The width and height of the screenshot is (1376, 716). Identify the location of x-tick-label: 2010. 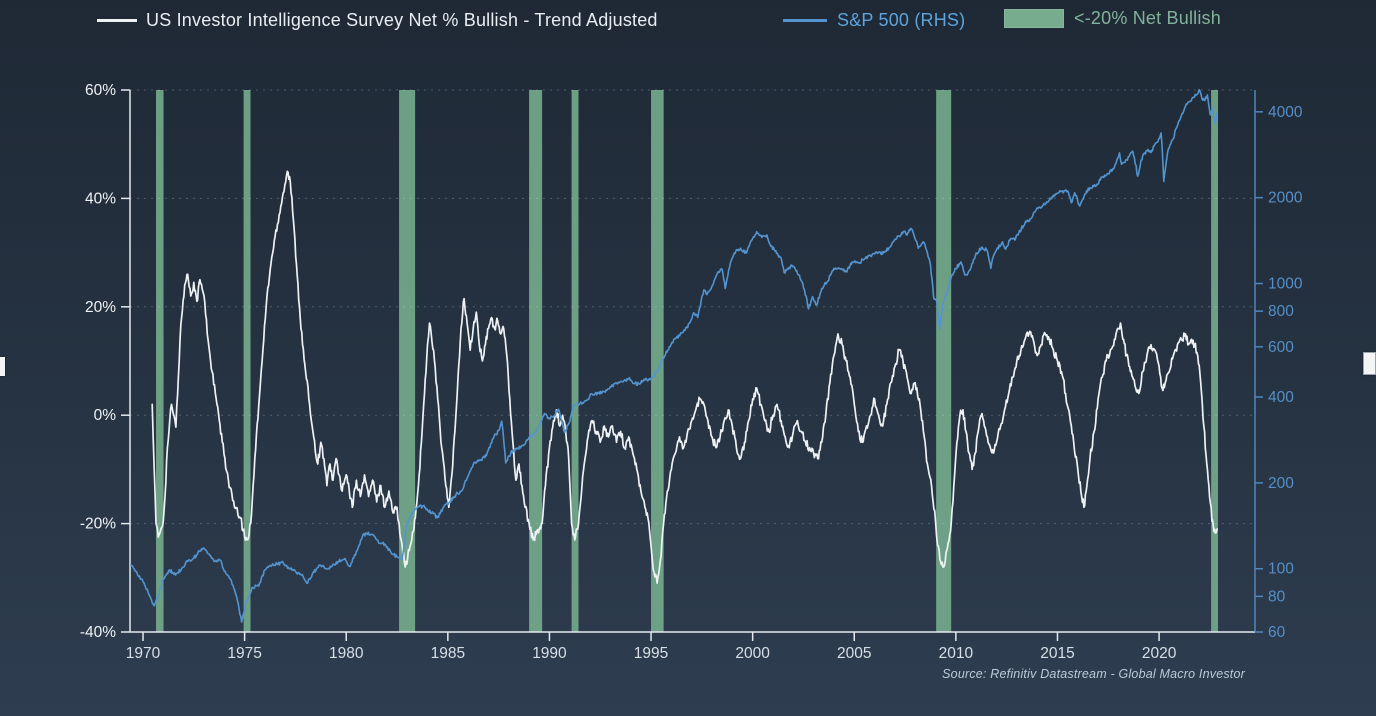
(956, 653).